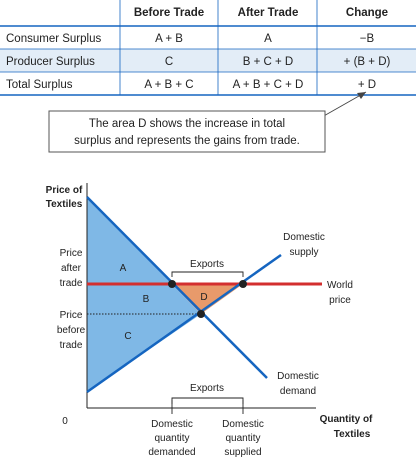 The image size is (416, 464). I want to click on area-d-label: D, so click(203, 297).